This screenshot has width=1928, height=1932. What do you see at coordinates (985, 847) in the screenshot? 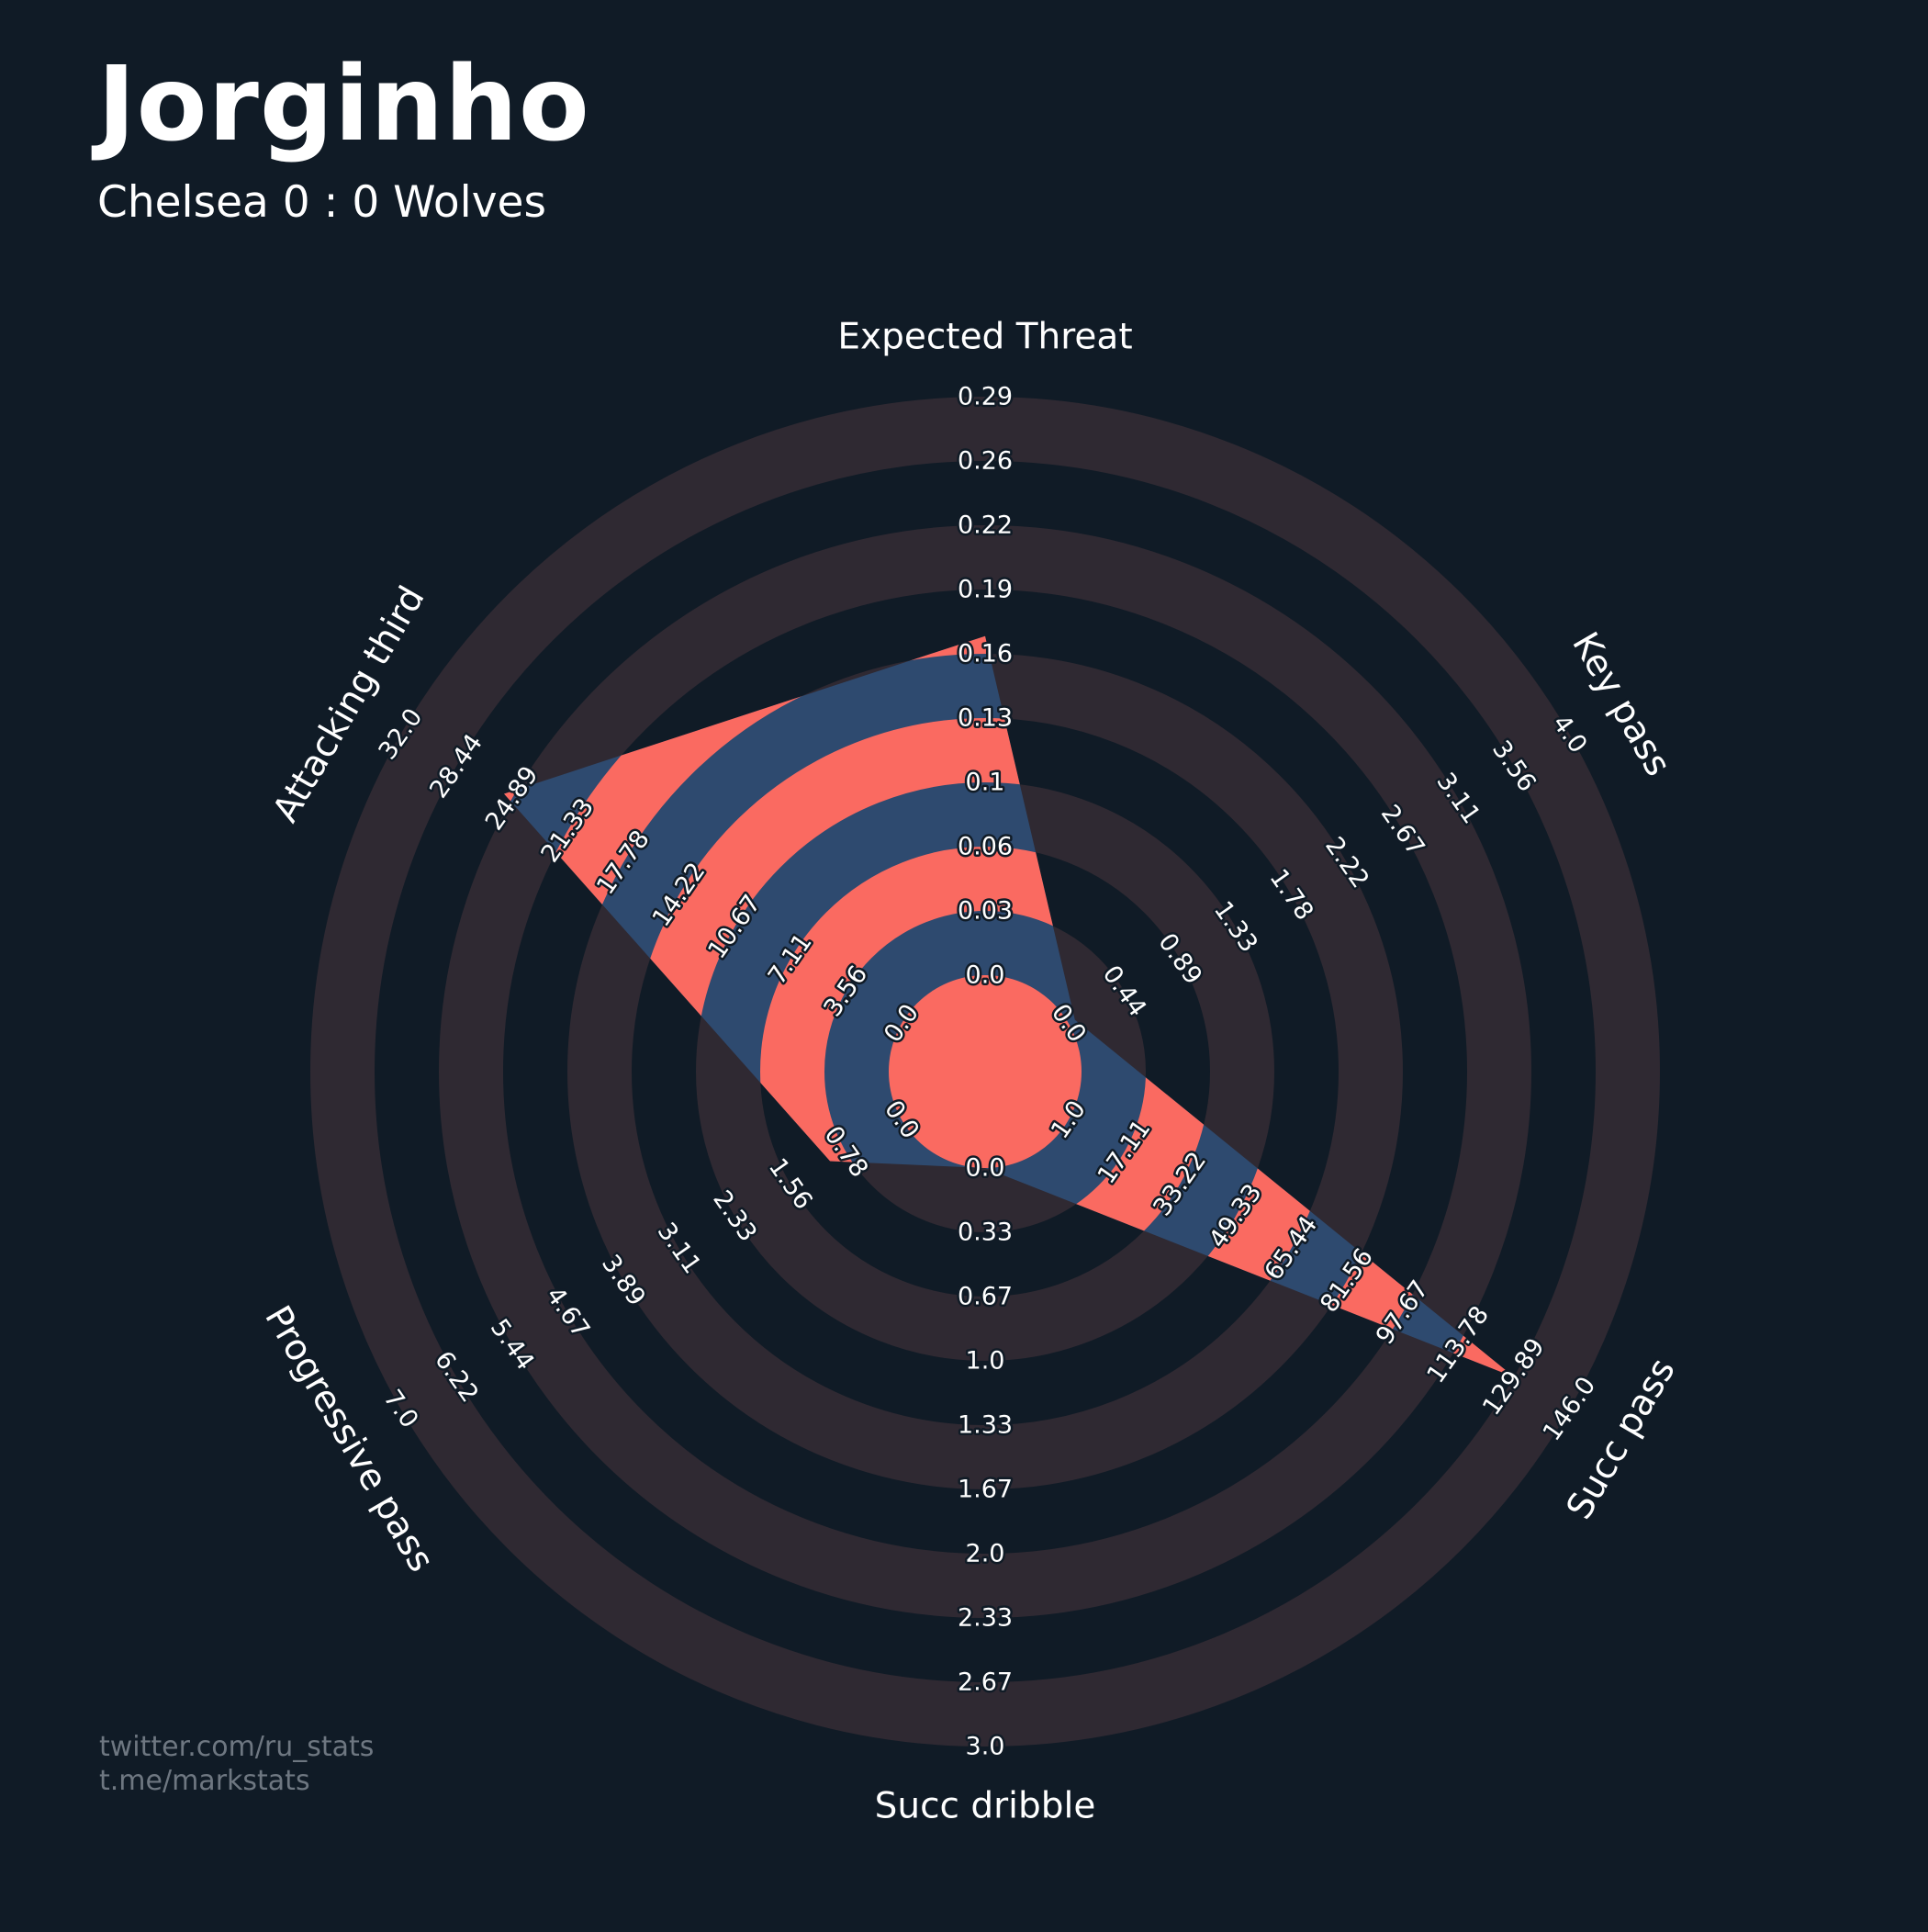
I see `tick-label: 0.06` at bounding box center [985, 847].